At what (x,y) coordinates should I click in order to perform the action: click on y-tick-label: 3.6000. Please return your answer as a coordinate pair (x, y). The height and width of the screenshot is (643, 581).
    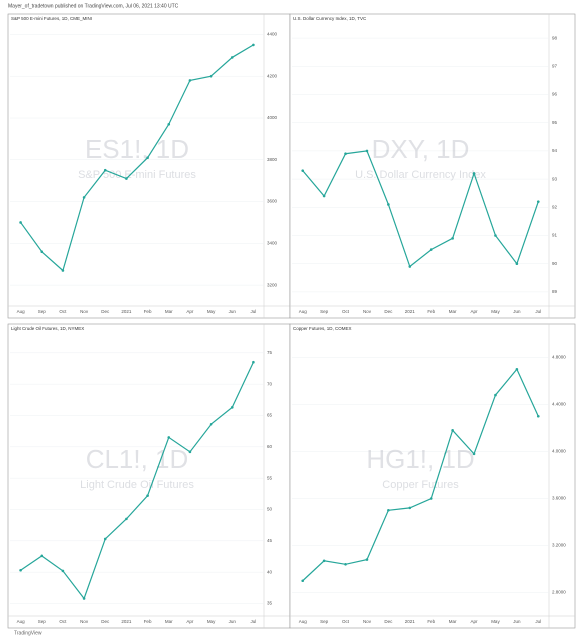
    Looking at the image, I should click on (559, 498).